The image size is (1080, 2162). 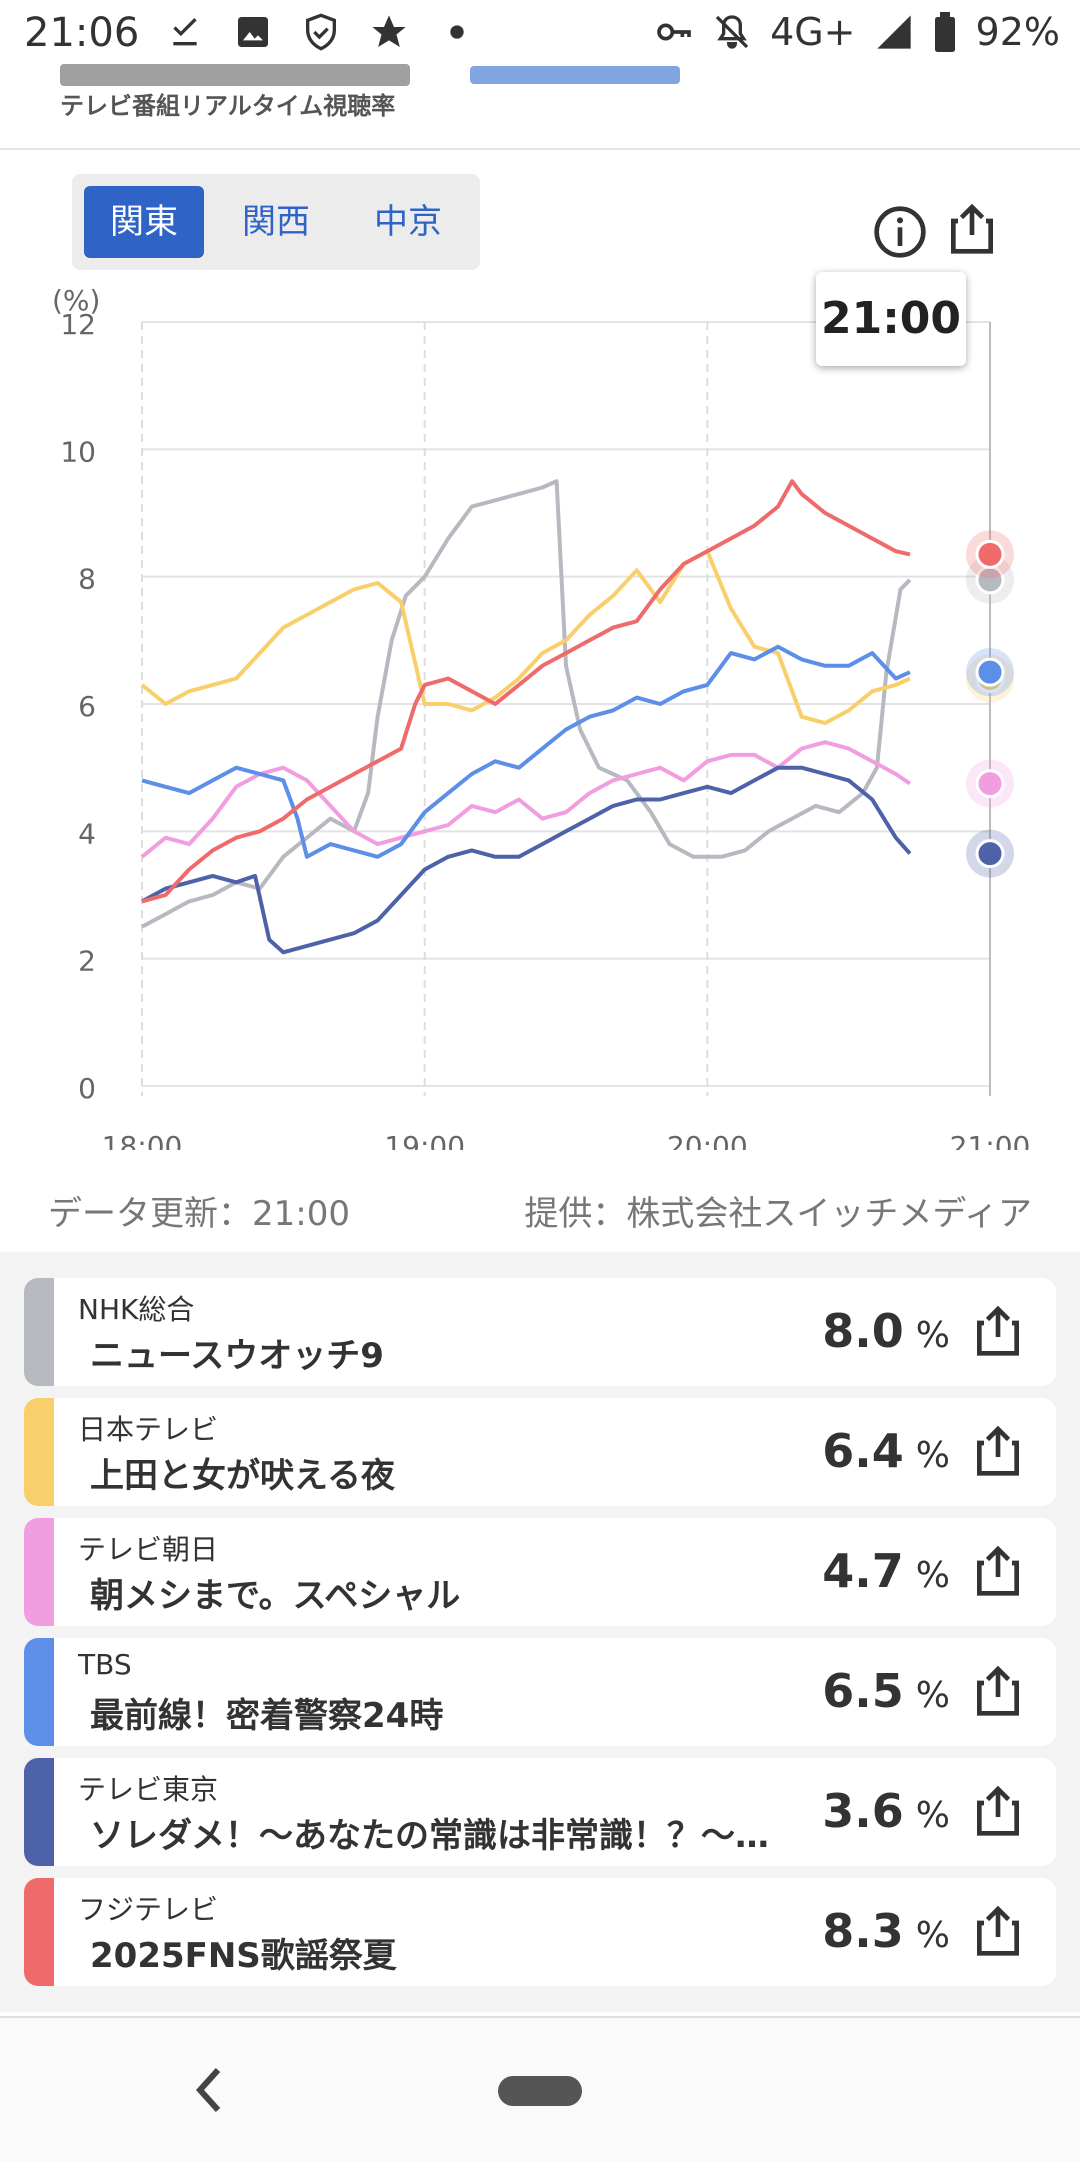 What do you see at coordinates (148, 1789) in the screenshot?
I see `channel-name: テレビ東京` at bounding box center [148, 1789].